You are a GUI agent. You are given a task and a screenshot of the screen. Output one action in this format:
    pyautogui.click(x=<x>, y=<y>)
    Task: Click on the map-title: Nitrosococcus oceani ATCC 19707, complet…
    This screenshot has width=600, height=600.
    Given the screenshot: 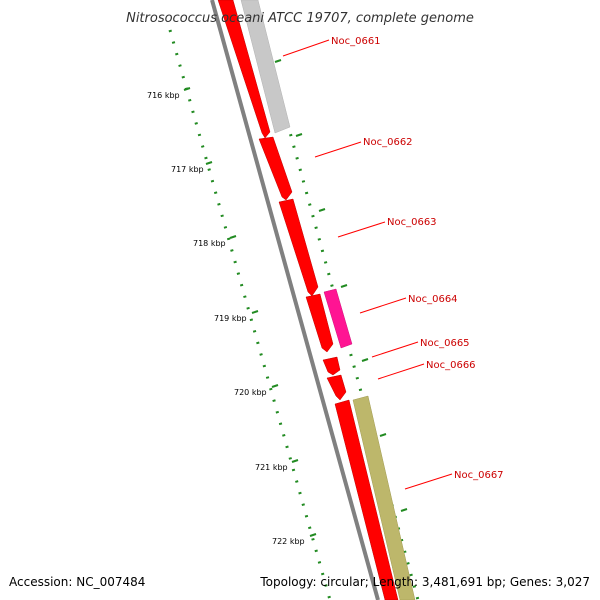 What is the action you would take?
    pyautogui.click(x=300, y=18)
    